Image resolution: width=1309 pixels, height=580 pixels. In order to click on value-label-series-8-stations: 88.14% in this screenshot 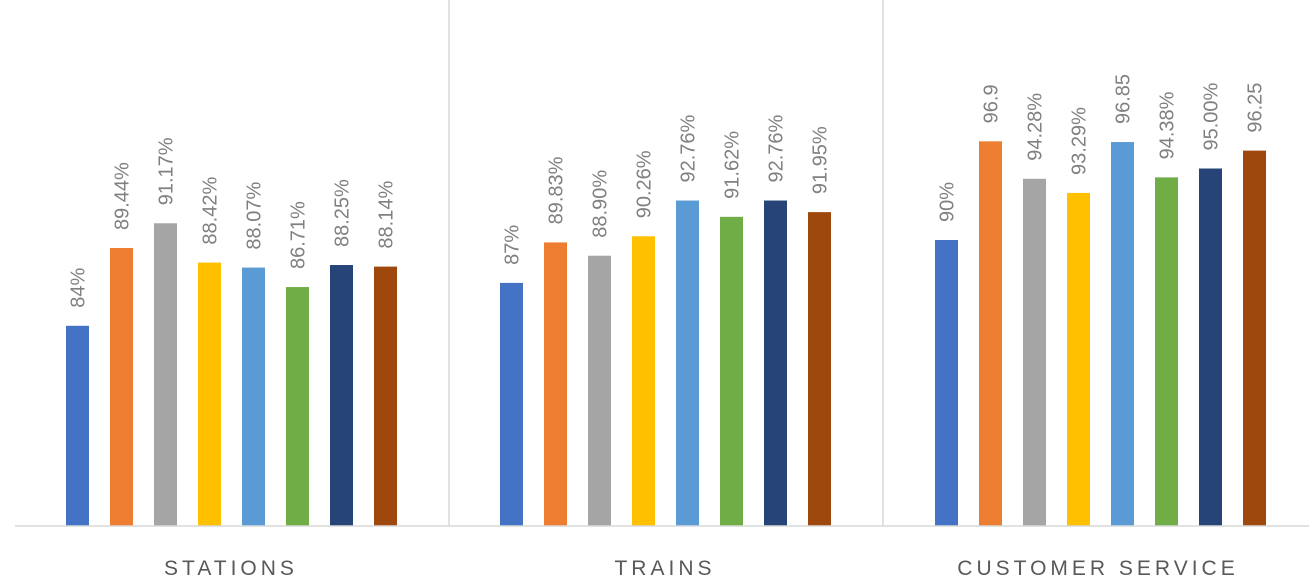, I will do `click(387, 215)`.